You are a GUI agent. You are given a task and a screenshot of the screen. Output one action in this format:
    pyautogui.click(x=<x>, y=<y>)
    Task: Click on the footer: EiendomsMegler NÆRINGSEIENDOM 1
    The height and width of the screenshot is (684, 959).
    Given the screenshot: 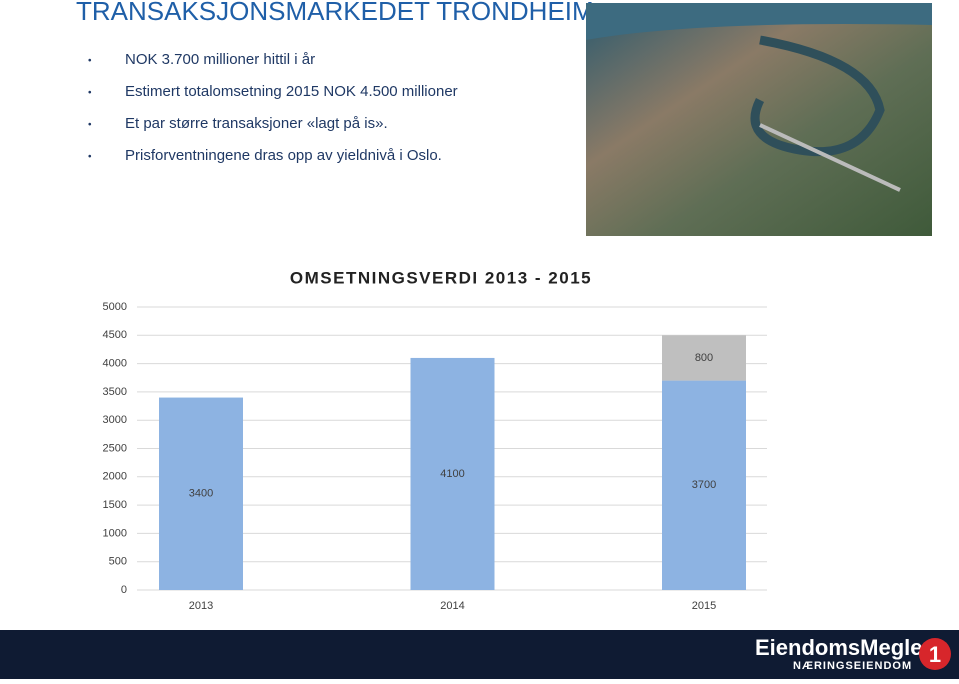 What is the action you would take?
    pyautogui.click(x=479, y=654)
    